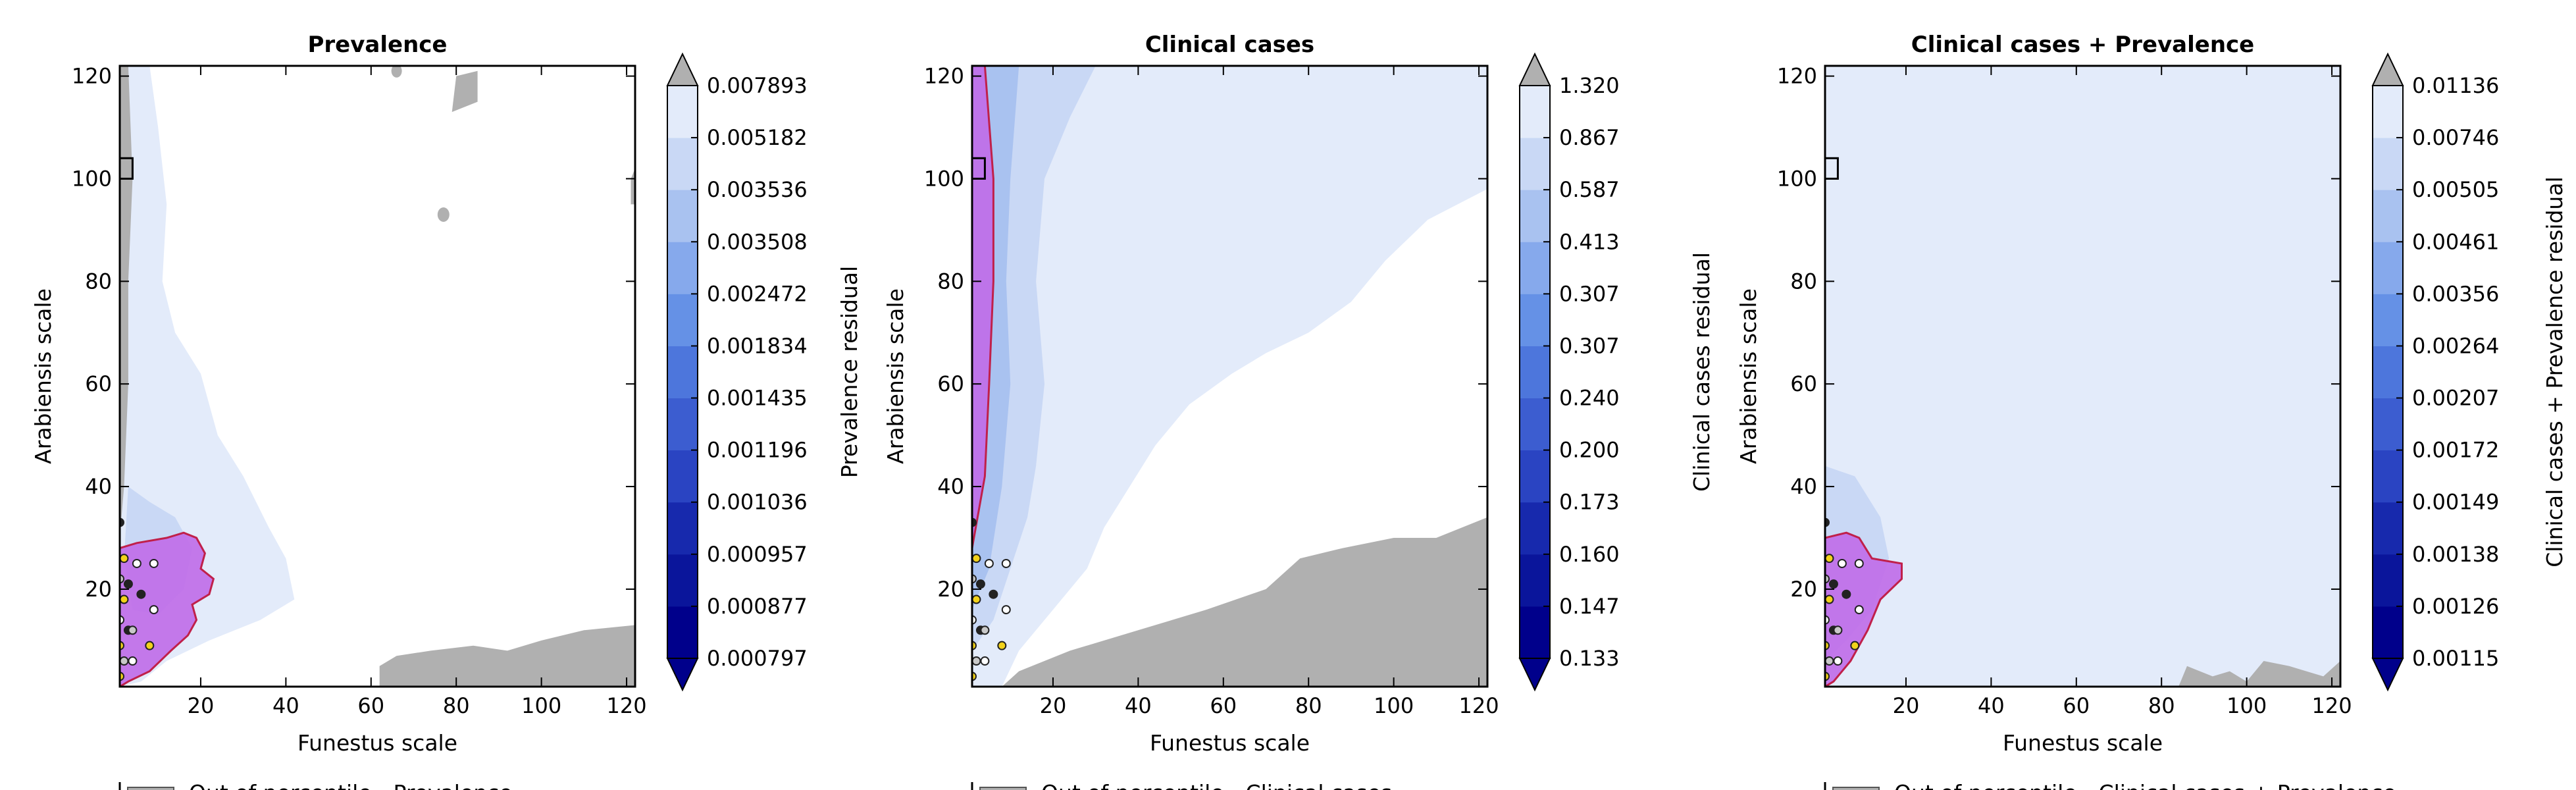  Describe the element at coordinates (1991, 705) in the screenshot. I see `x-tick-label: 40` at that location.